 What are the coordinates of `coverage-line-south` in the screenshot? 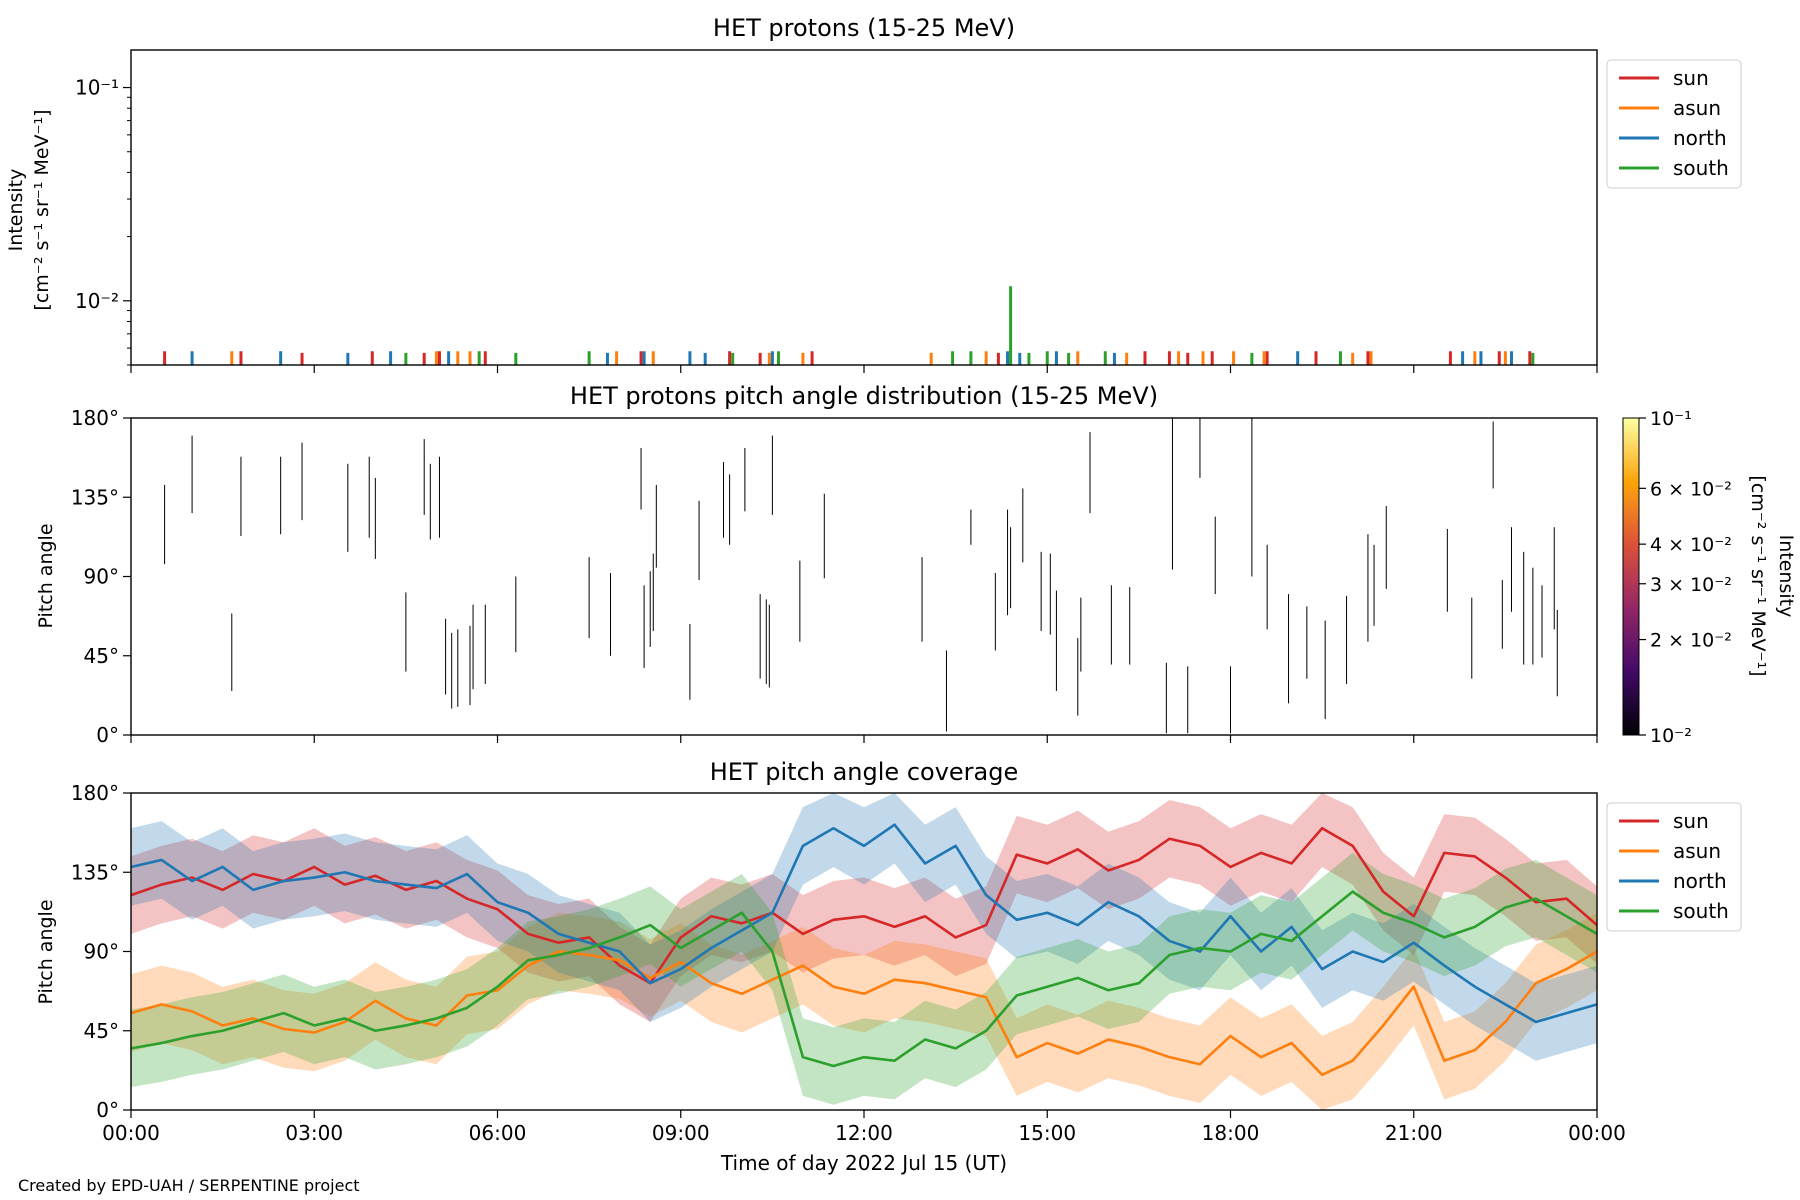 It's located at (864, 979).